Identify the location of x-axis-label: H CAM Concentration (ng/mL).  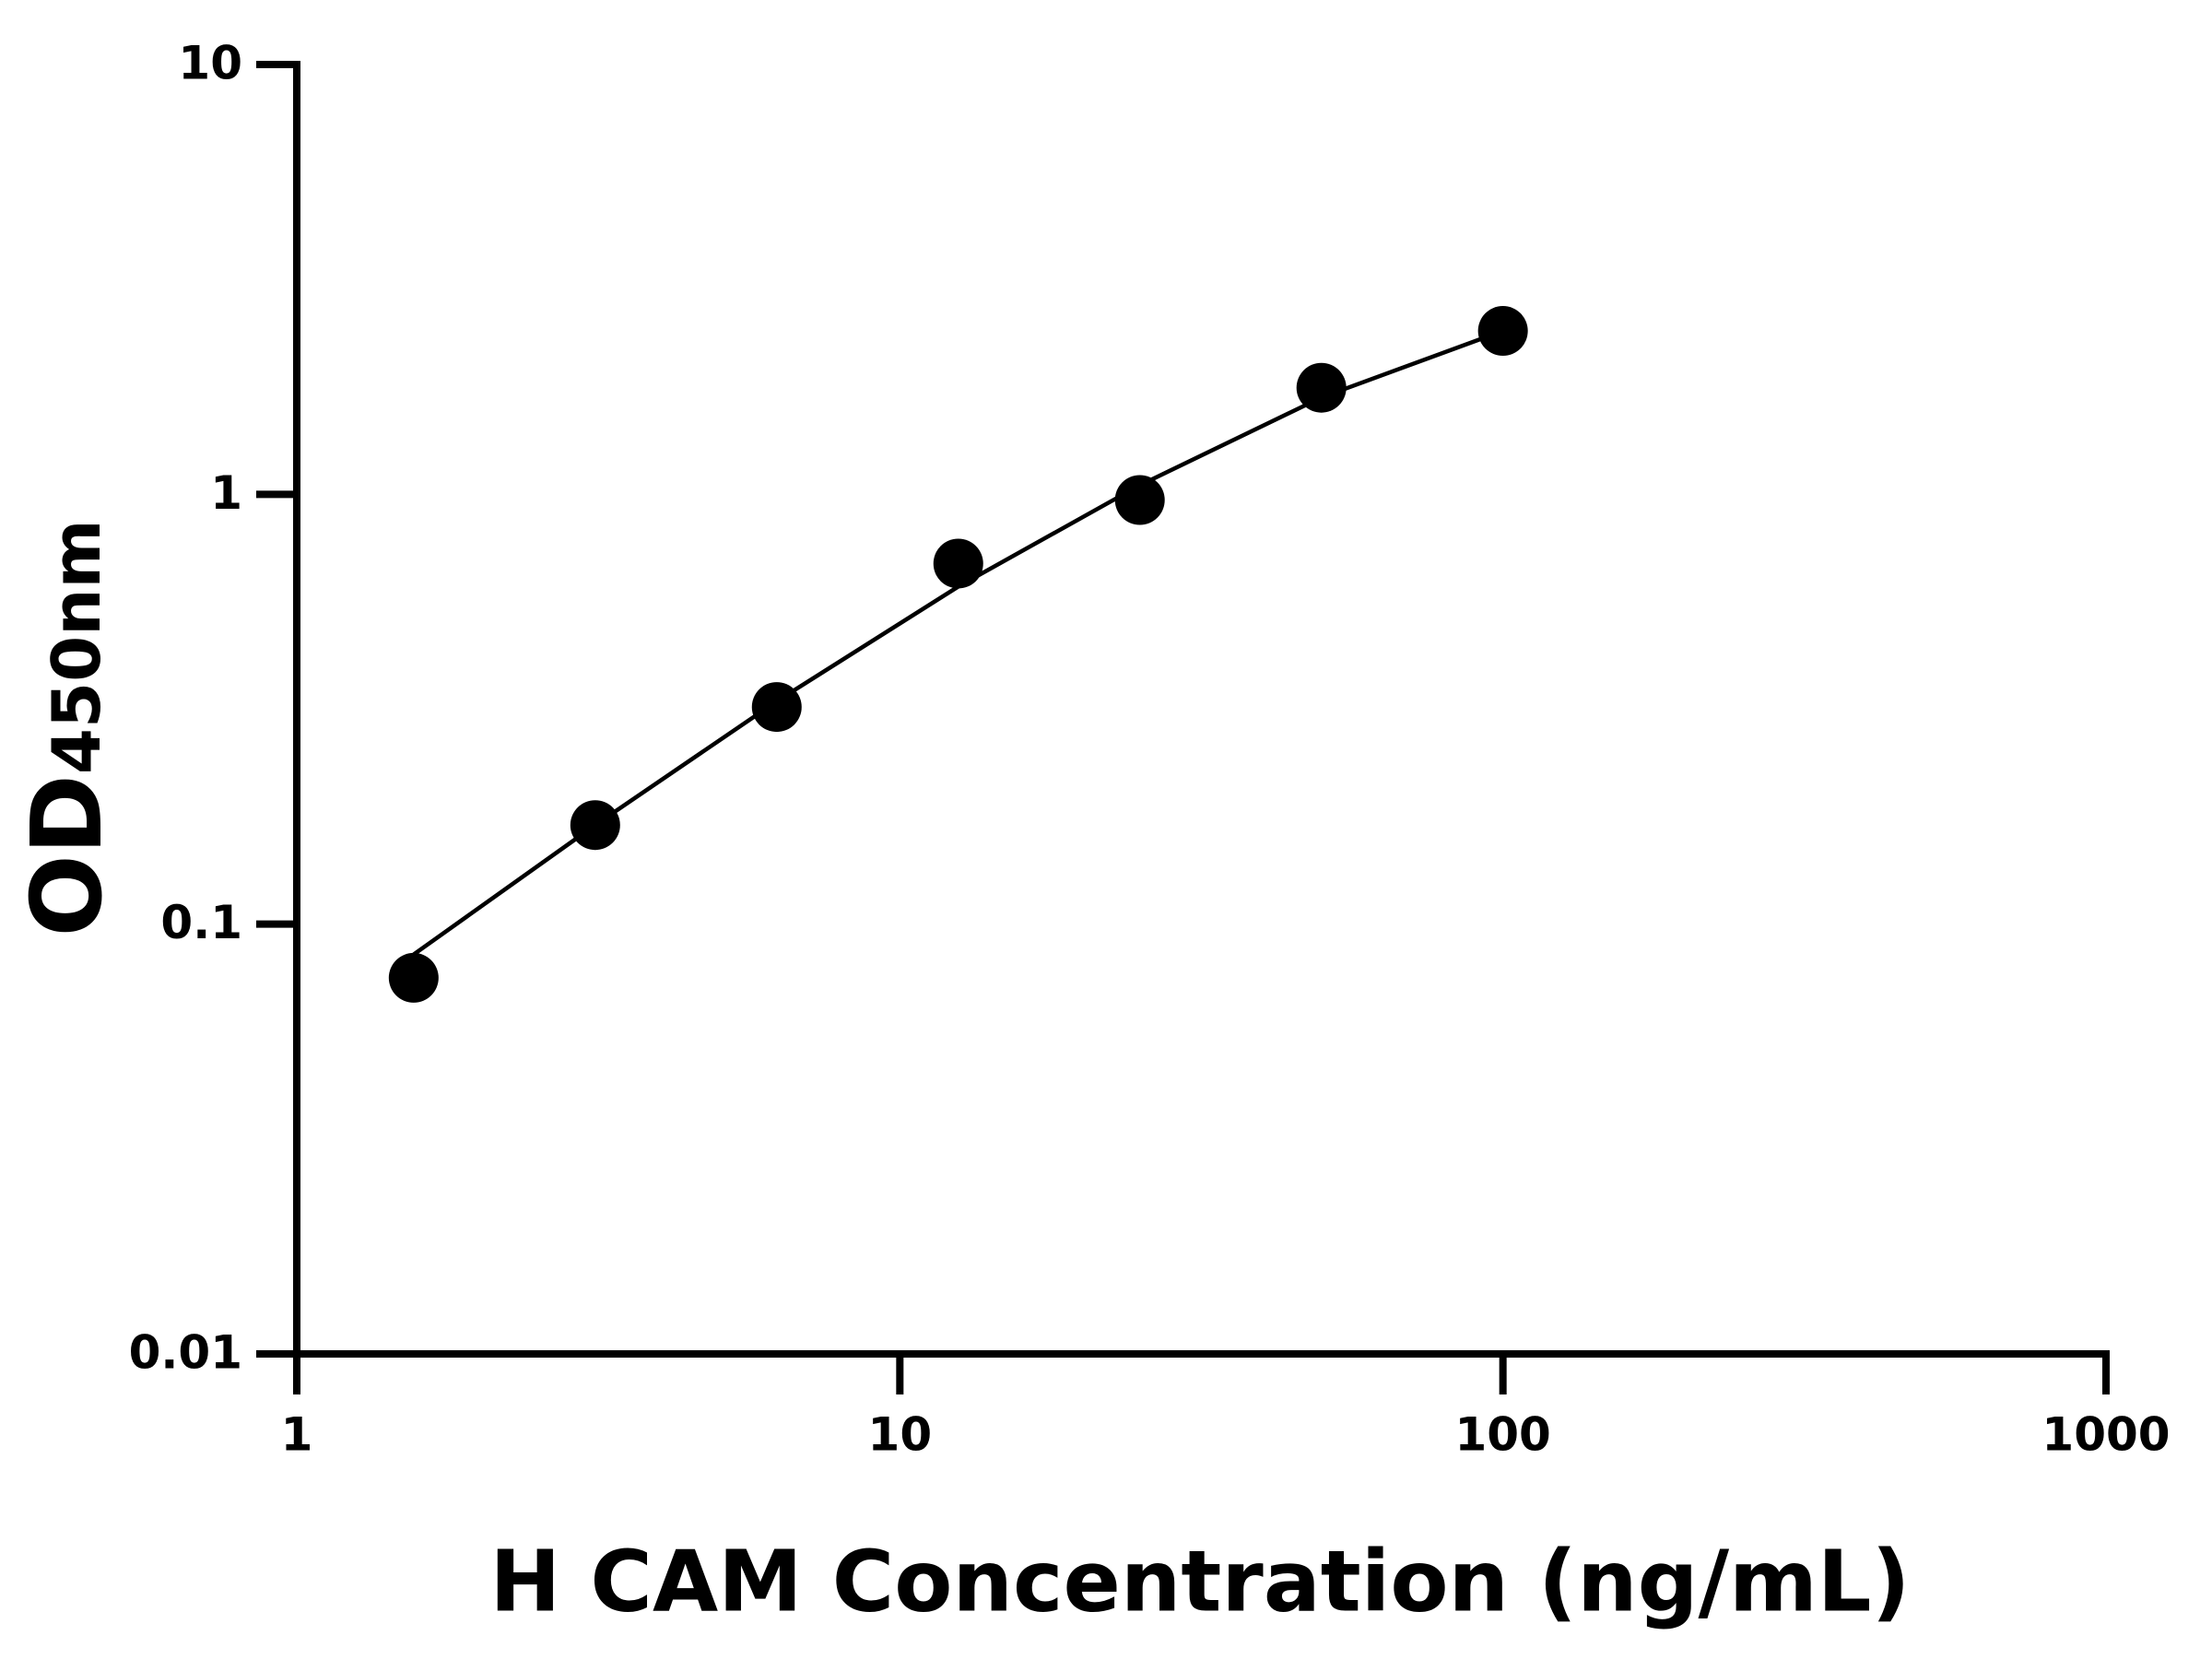
(1199, 1581).